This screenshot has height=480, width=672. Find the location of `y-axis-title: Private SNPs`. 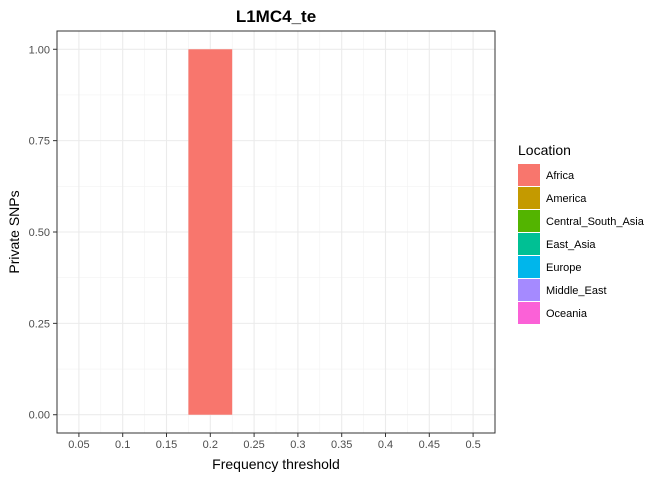

y-axis-title: Private SNPs is located at coordinates (14, 231).